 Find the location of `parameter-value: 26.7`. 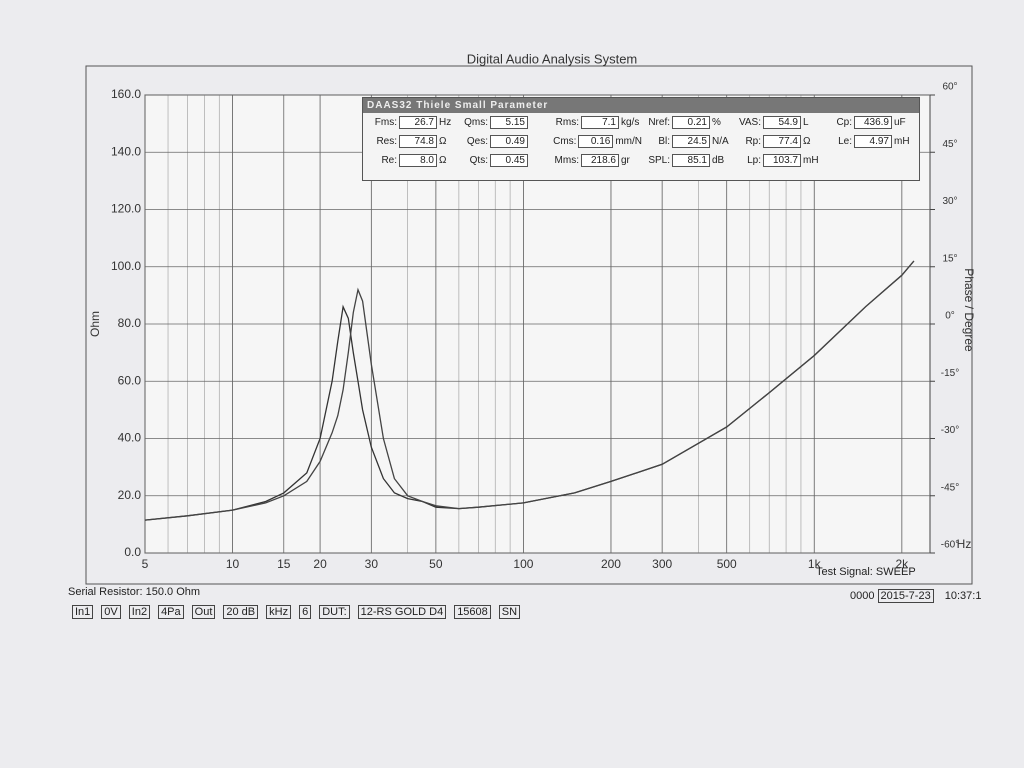

parameter-value: 26.7 is located at coordinates (418, 122).